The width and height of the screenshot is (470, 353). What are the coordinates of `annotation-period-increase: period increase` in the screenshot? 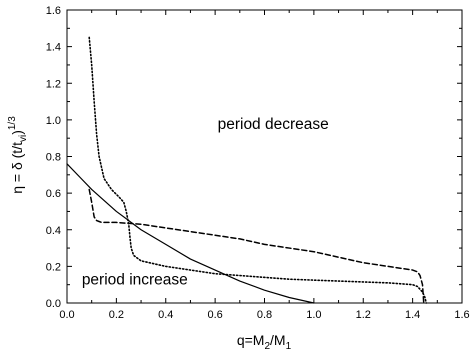 It's located at (135, 280).